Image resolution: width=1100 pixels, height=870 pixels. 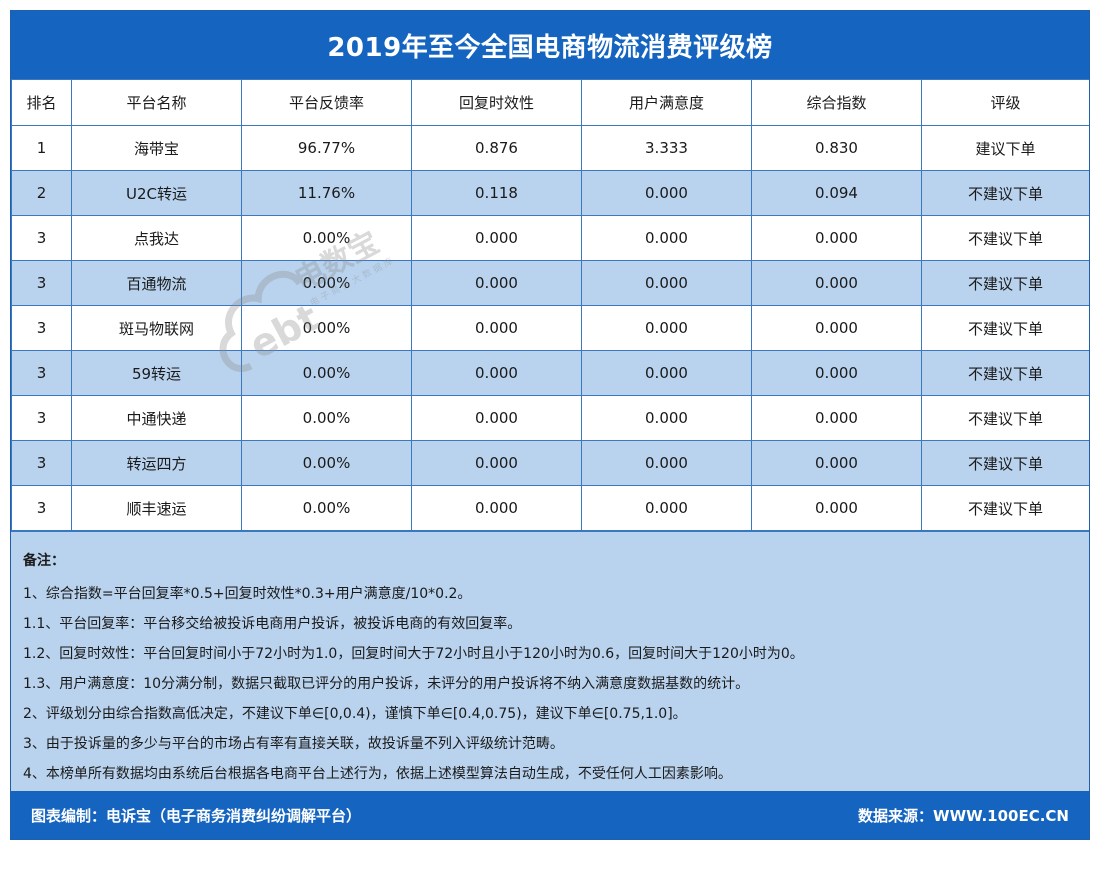 What do you see at coordinates (963, 815) in the screenshot?
I see `footer-source: 数据来源：WWW.100EC.CN` at bounding box center [963, 815].